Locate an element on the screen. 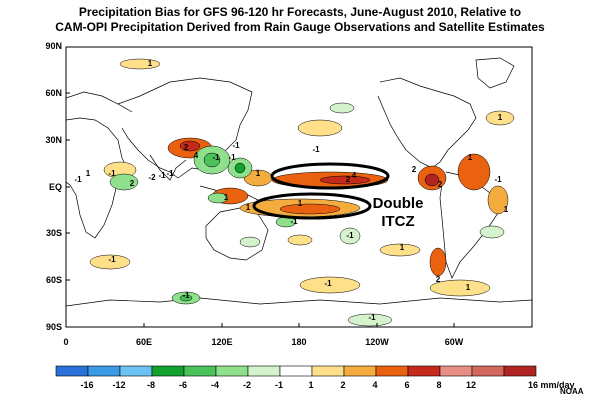  lat-label-90s: 90S is located at coordinates (53, 327).